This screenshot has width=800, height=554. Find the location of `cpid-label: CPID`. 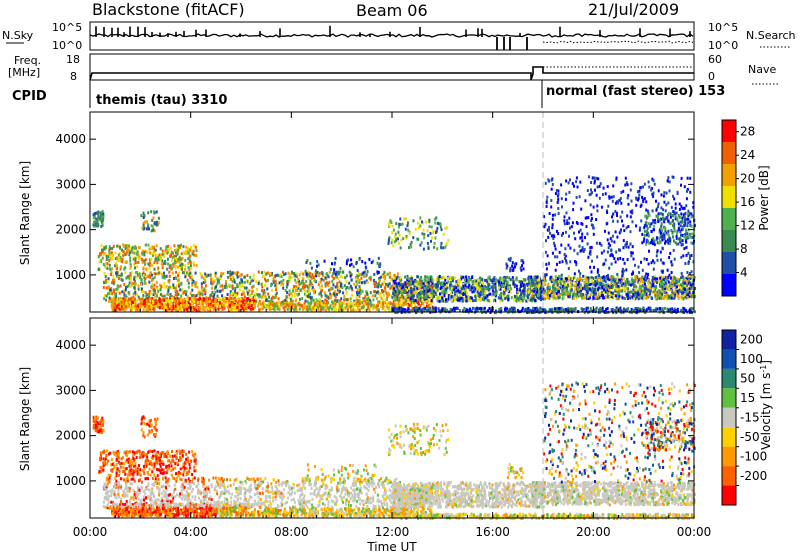

cpid-label: CPID is located at coordinates (29, 96).